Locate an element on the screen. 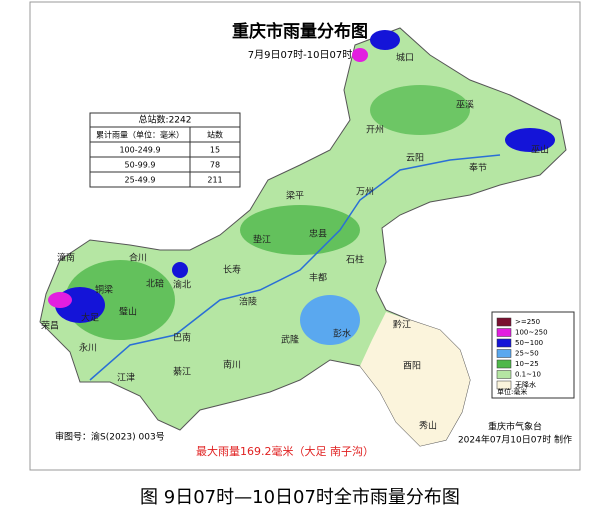 This screenshot has height=531, width=600. place-label: 城口 is located at coordinates (405, 58).